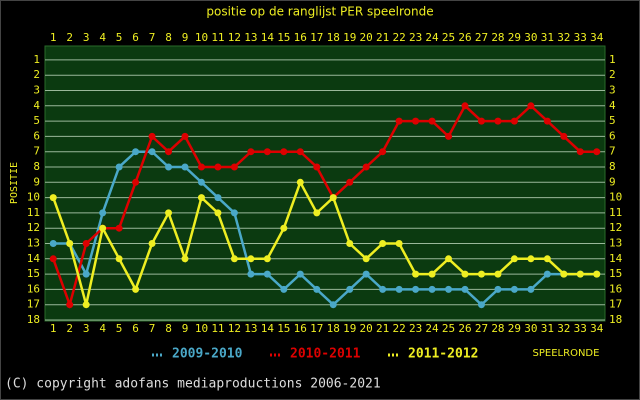 The image size is (640, 400). Describe the element at coordinates (612, 90) in the screenshot. I see `y-tick-label-right: 3` at that location.